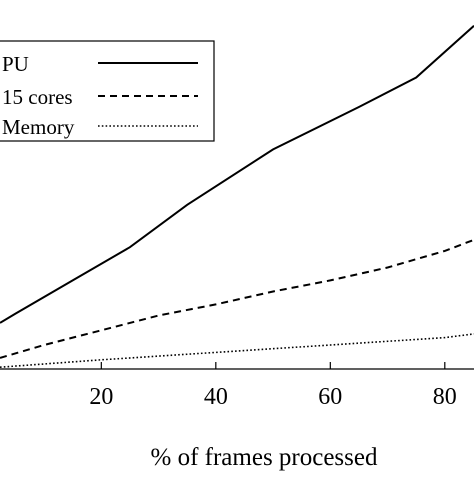 The width and height of the screenshot is (474, 479). What do you see at coordinates (15, 64) in the screenshot?
I see `legend-label: PU` at bounding box center [15, 64].